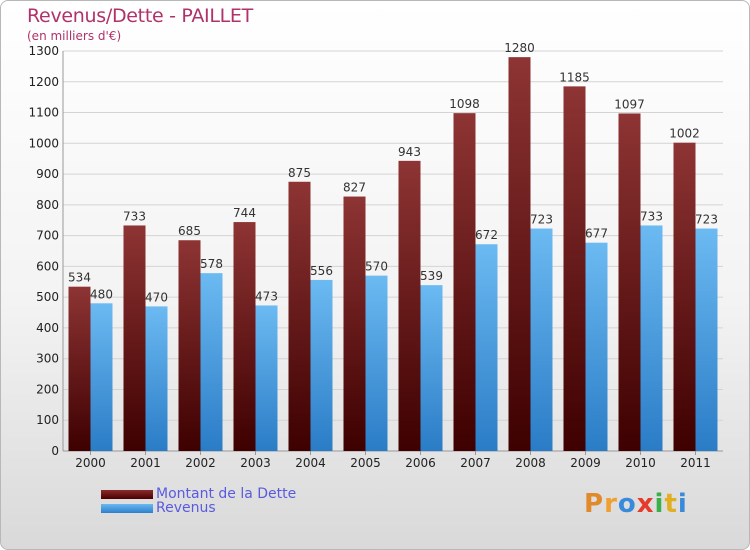 This screenshot has height=550, width=750. I want to click on bar-dette-2000, so click(79, 368).